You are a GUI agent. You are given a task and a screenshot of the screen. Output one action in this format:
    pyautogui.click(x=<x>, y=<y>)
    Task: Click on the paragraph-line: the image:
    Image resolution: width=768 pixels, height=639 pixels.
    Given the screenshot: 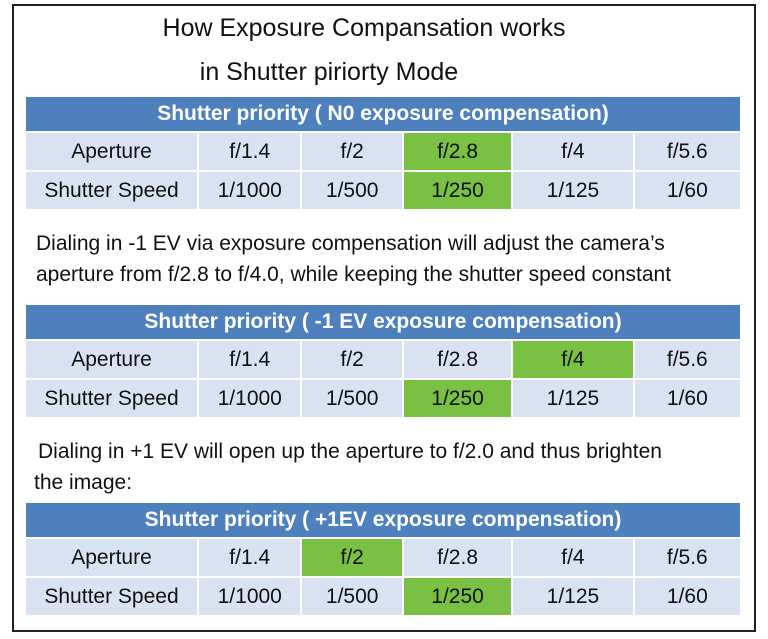 What is the action you would take?
    pyautogui.click(x=83, y=482)
    